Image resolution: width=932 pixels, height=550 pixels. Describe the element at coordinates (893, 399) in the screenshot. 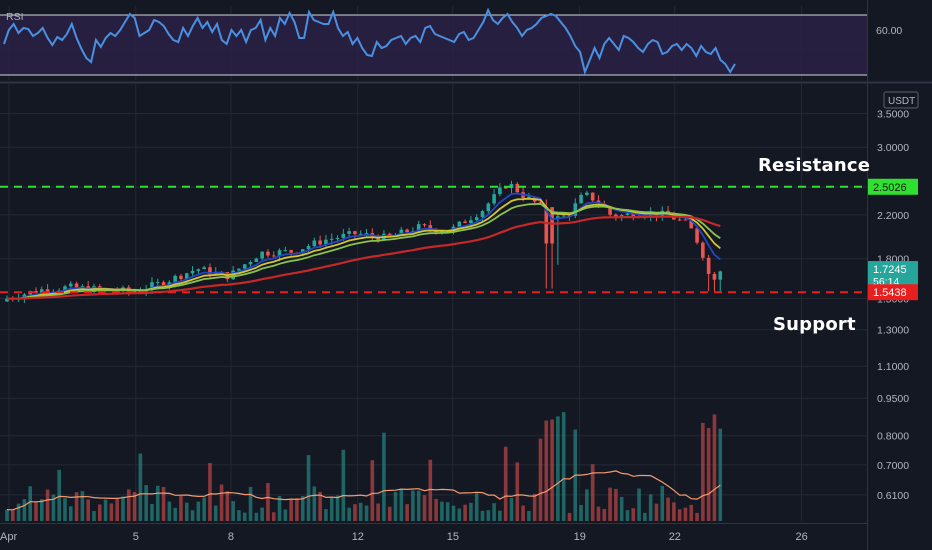

I see `price-tick-label: 0.9500` at that location.